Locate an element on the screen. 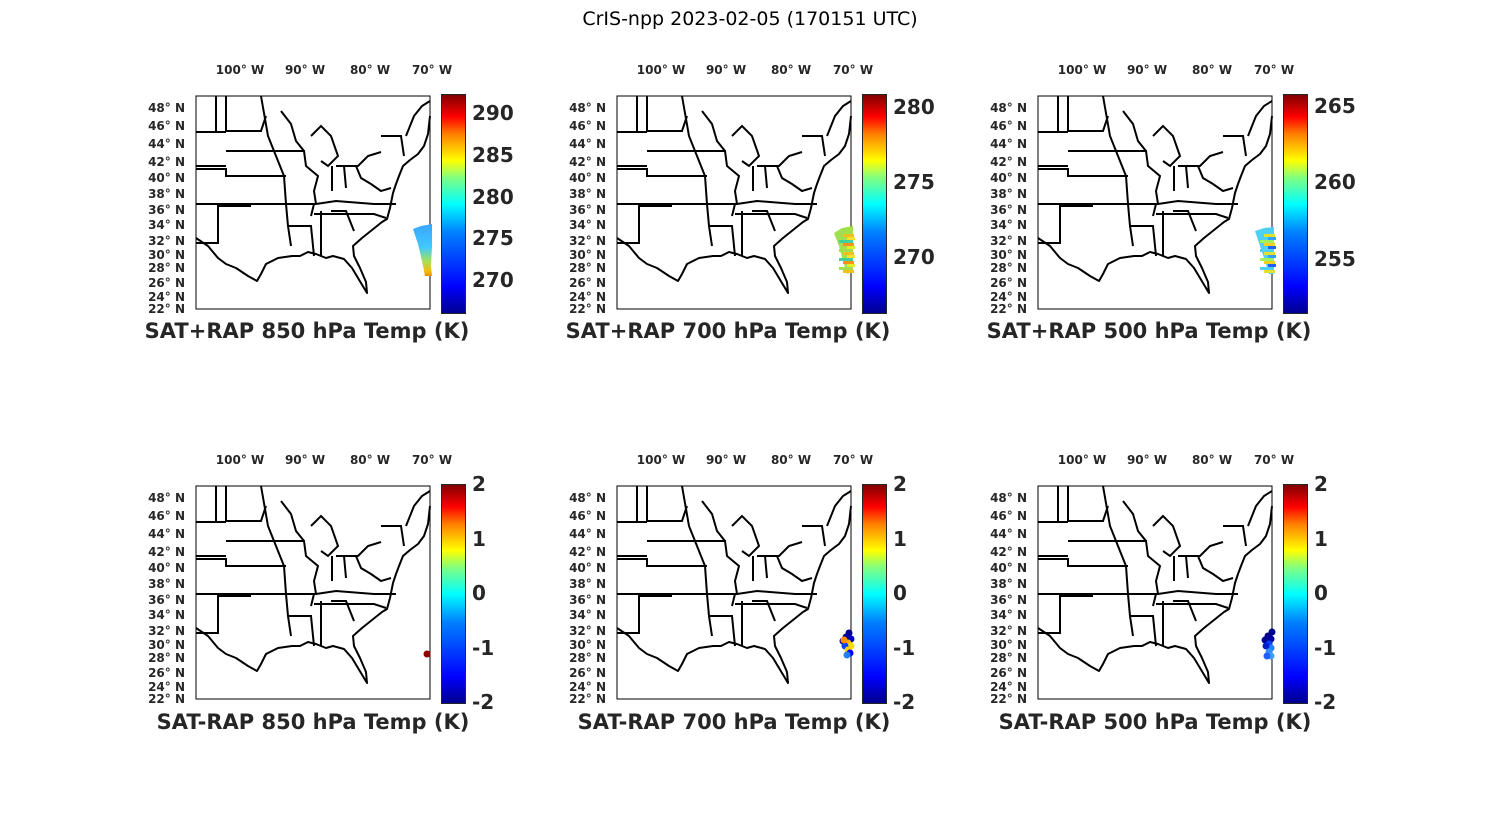 The image size is (1500, 825). colorbar-tick-label: 290 is located at coordinates (493, 113).